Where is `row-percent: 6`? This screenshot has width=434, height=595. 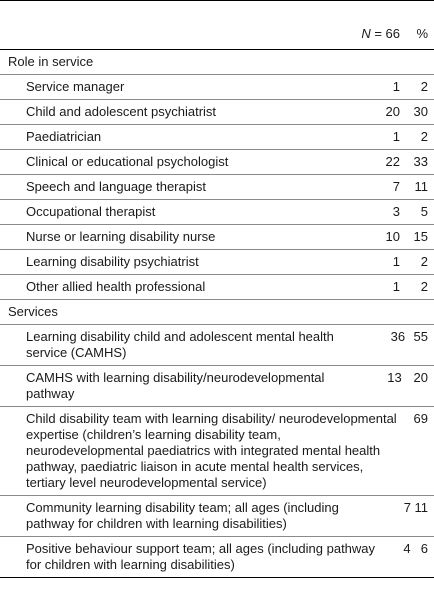 row-percent: 6 is located at coordinates (424, 548).